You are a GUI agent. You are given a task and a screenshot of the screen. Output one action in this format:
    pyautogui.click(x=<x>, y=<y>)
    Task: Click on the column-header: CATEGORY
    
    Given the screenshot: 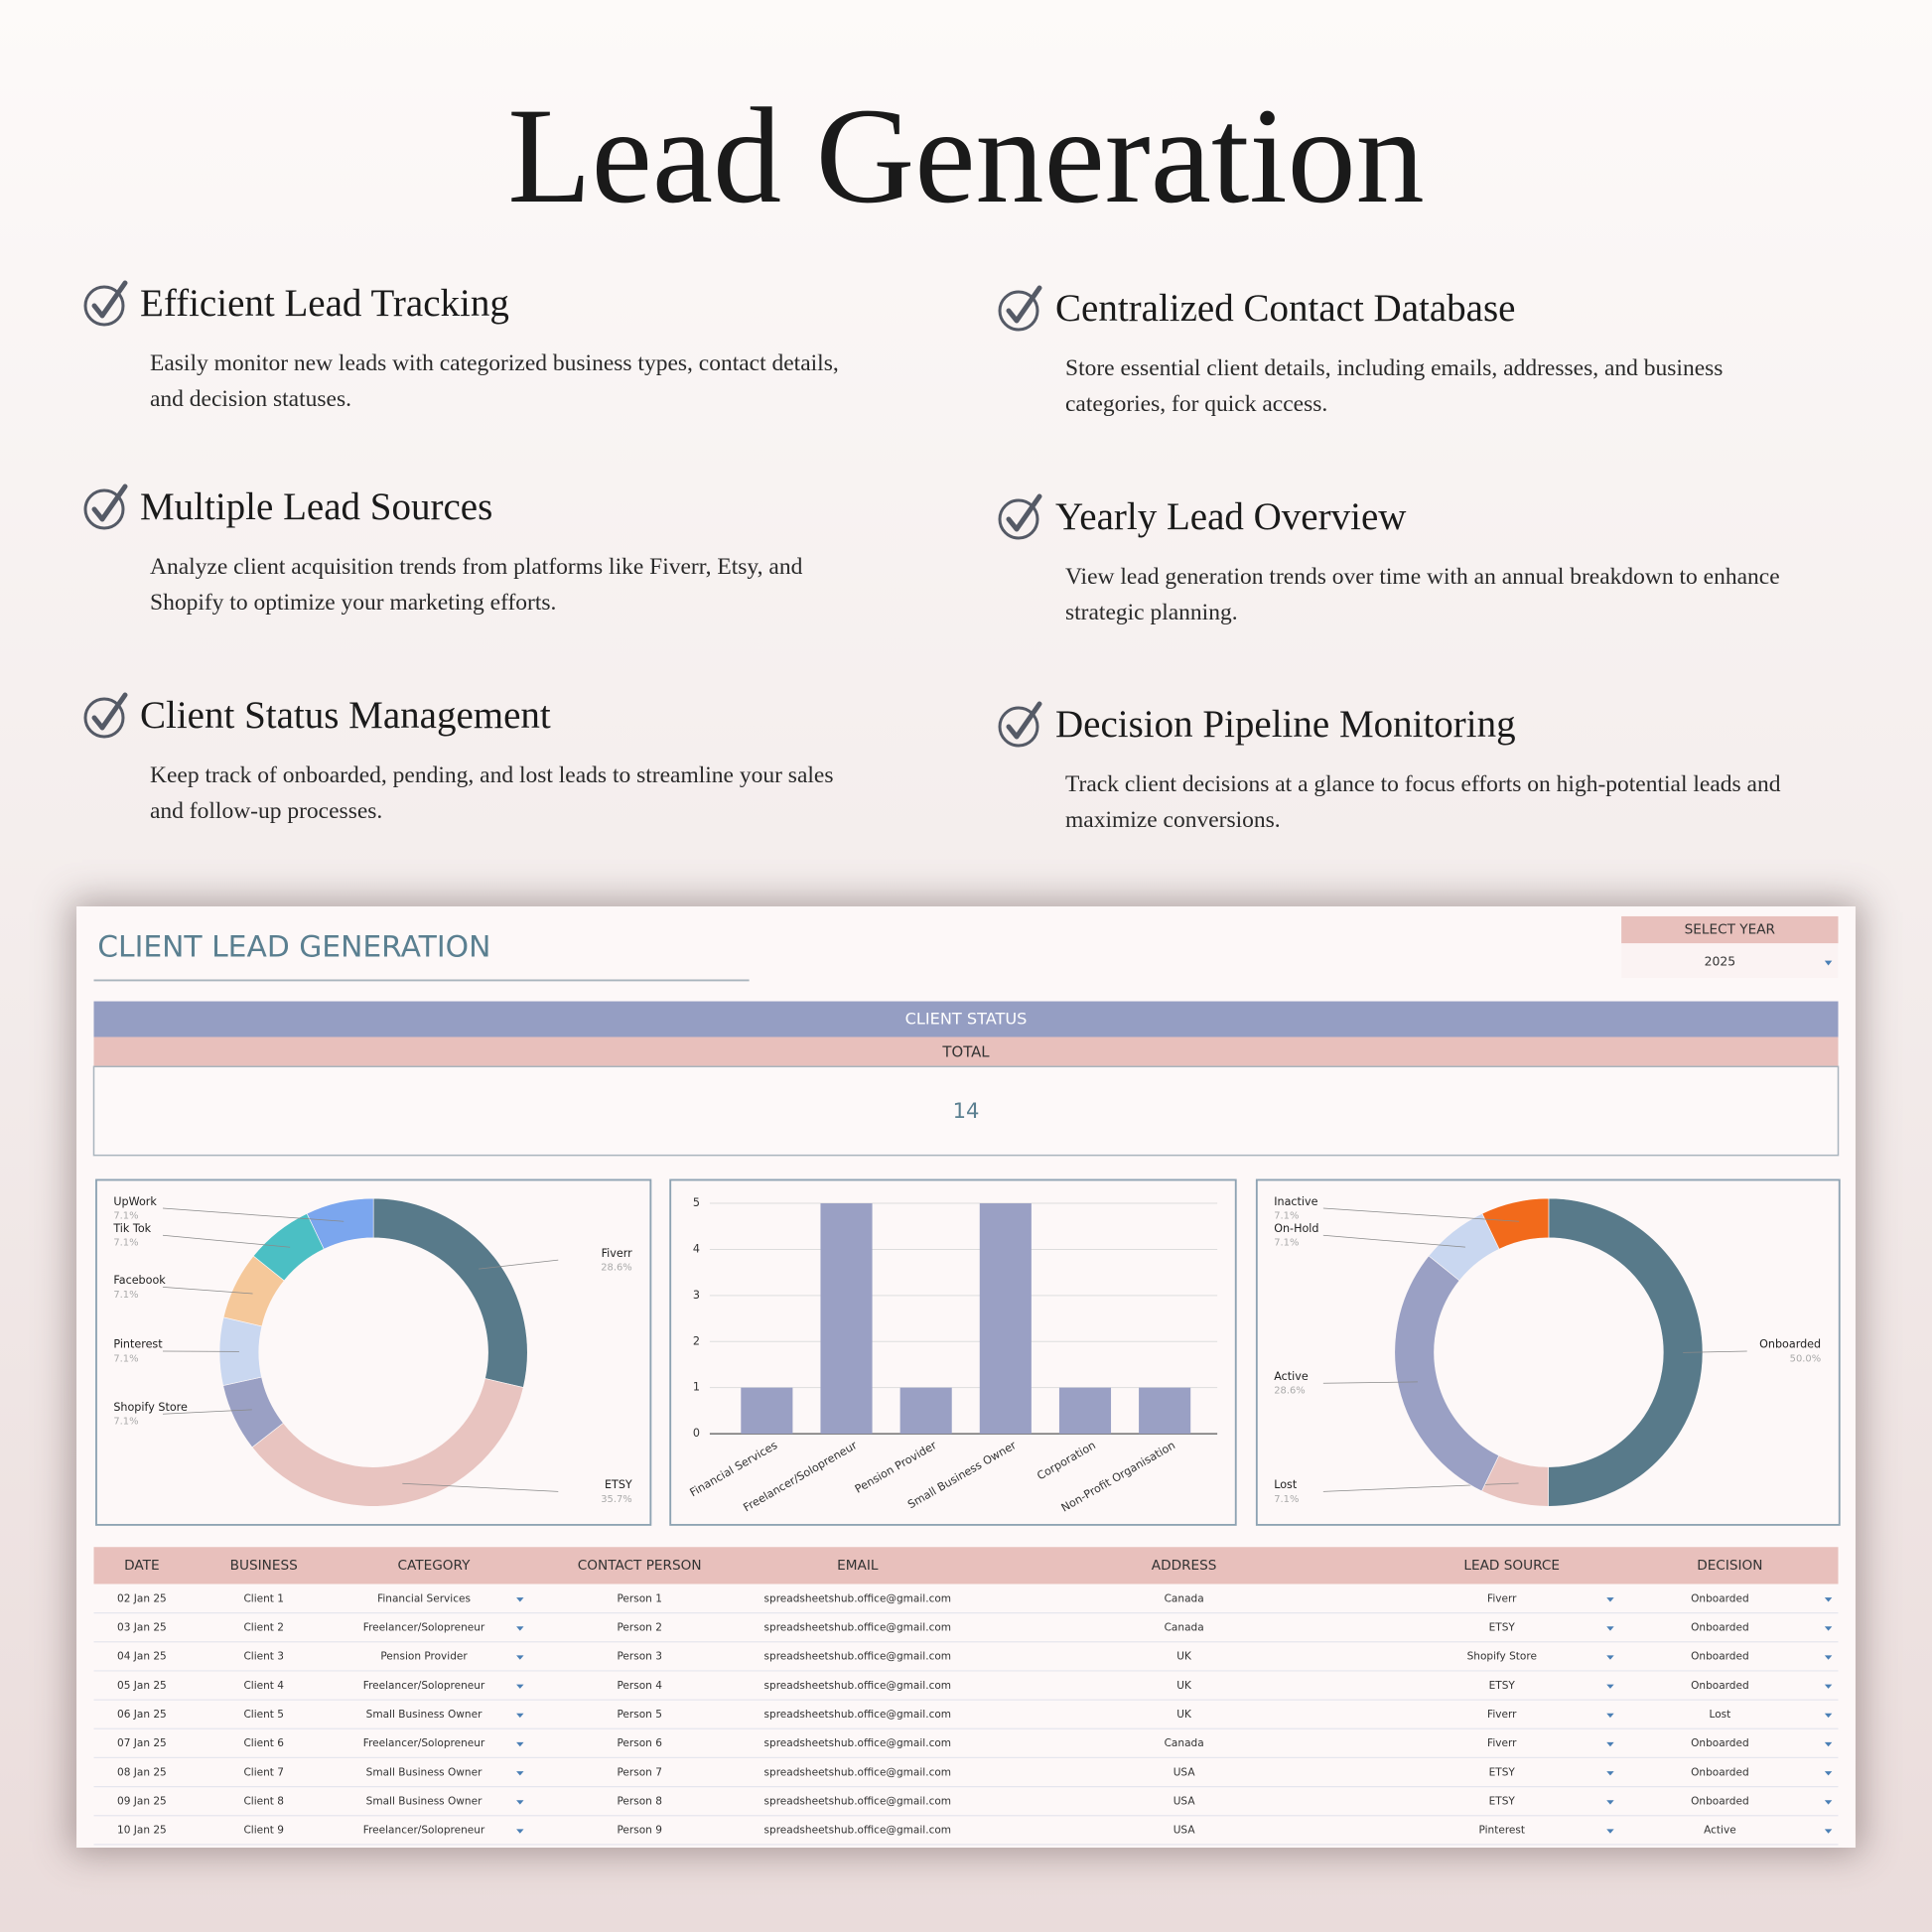 What is the action you would take?
    pyautogui.click(x=434, y=1566)
    